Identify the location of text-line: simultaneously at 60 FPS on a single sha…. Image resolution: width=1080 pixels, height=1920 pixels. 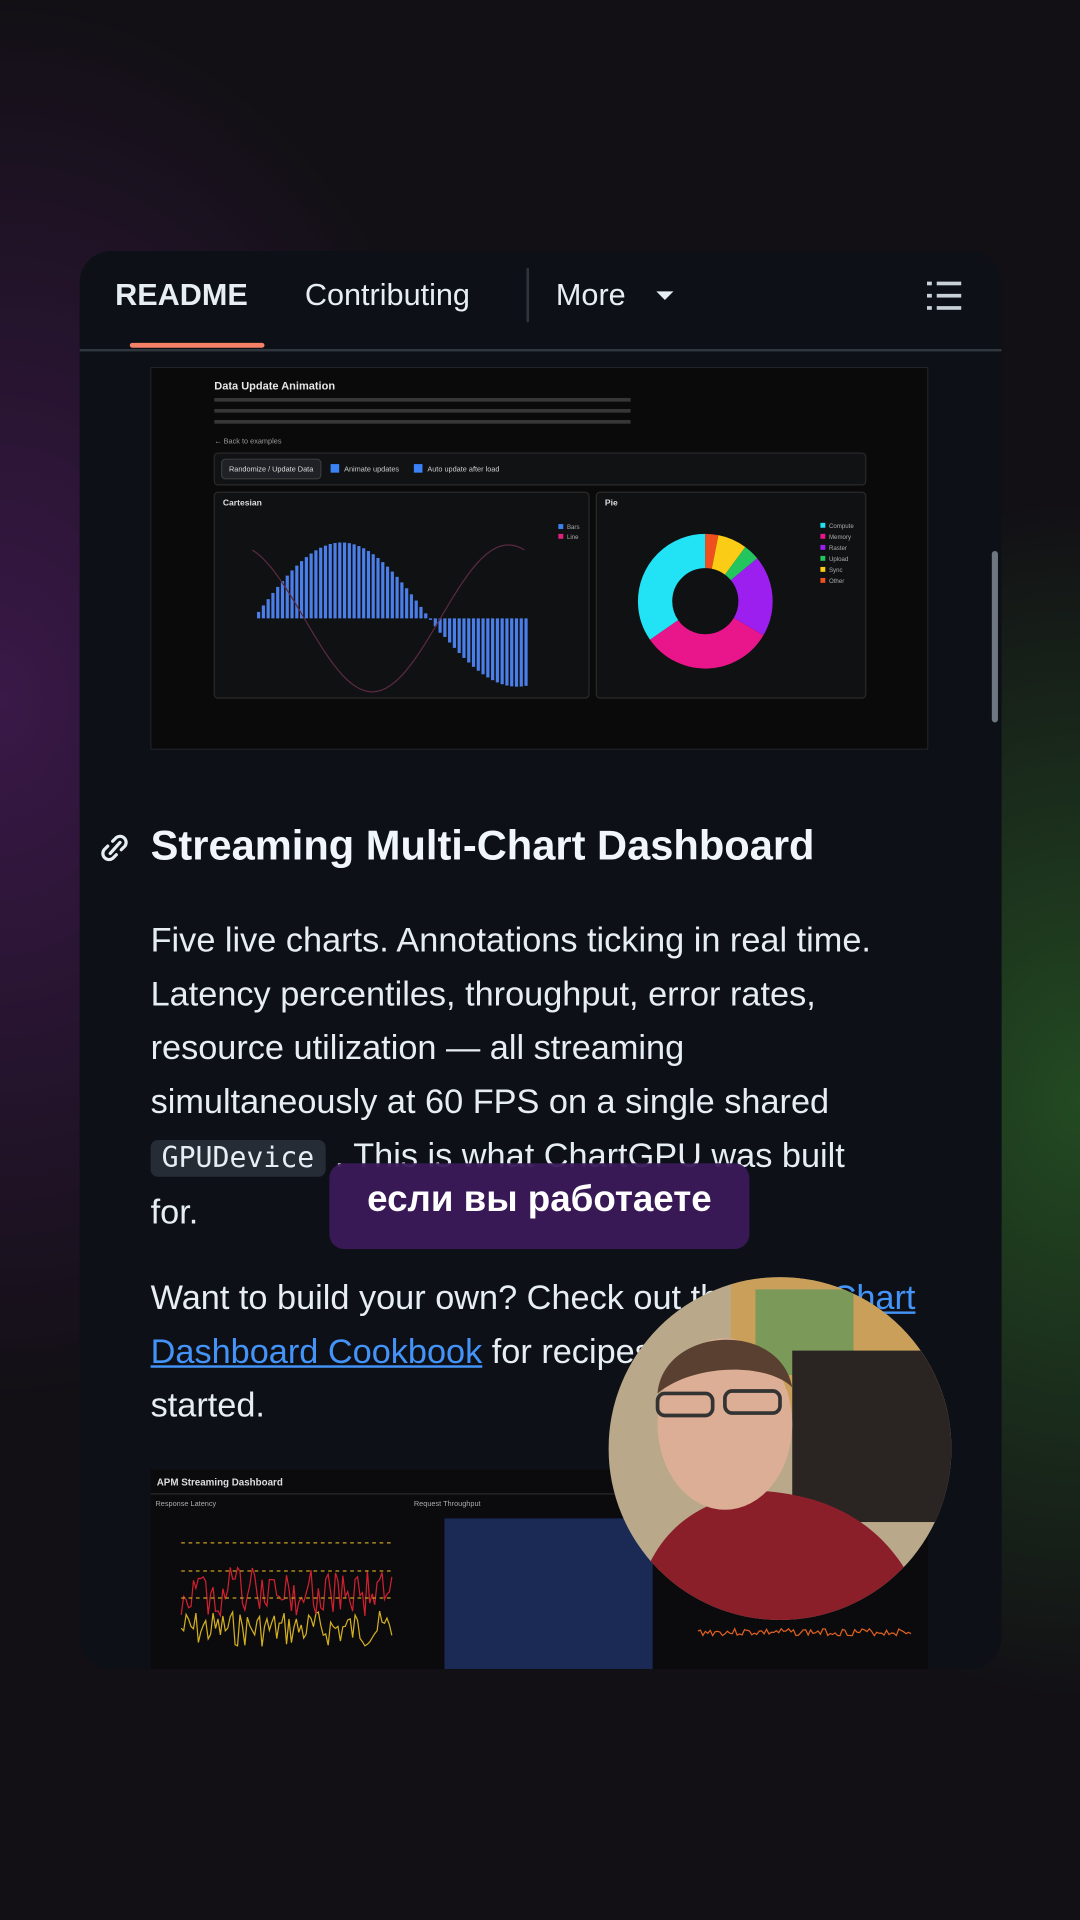
(490, 1101).